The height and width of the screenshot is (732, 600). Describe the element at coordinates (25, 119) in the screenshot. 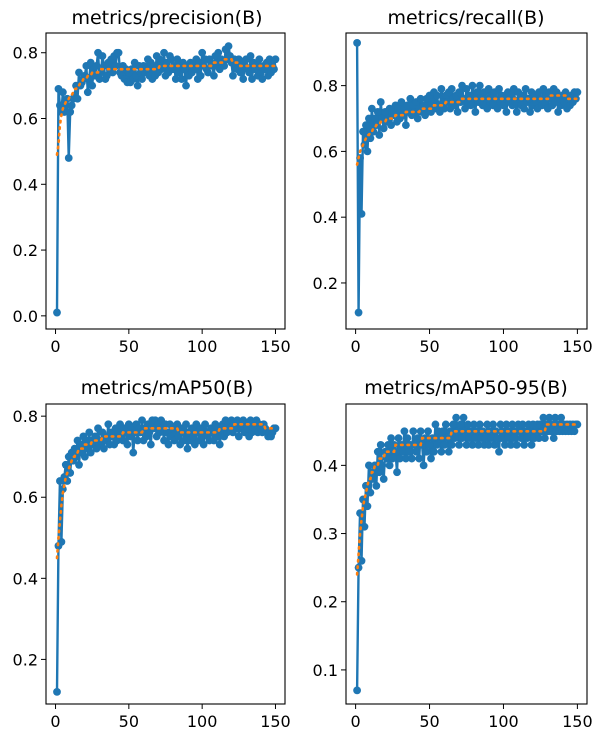

I see `y-tick-label: 0.6` at that location.